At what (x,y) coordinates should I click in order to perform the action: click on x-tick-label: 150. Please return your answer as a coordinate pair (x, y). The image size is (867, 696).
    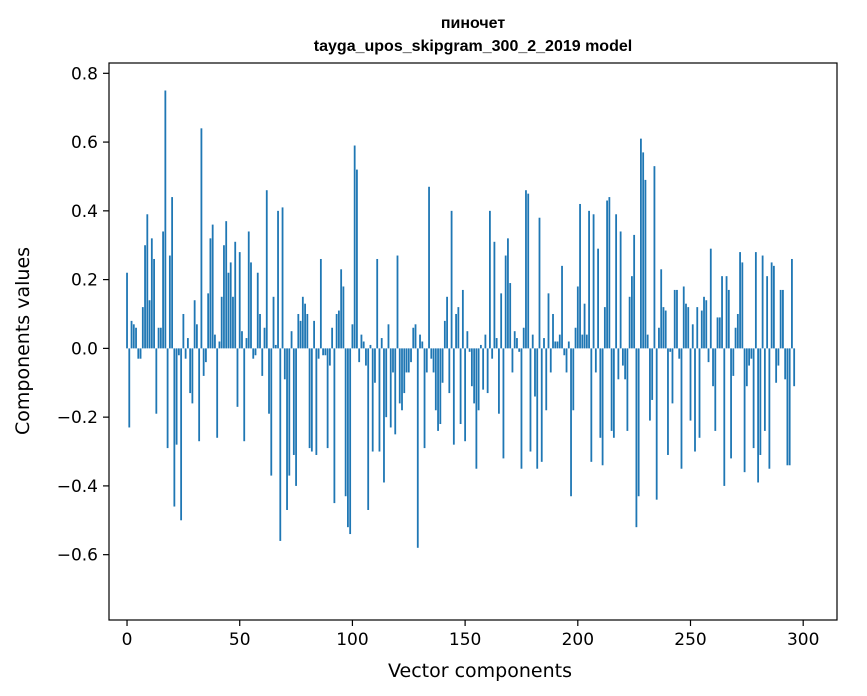
    Looking at the image, I should click on (465, 640).